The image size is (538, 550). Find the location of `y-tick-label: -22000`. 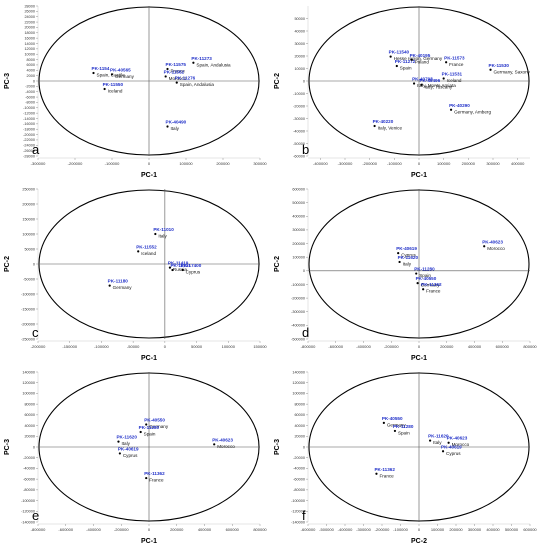

y-tick-label: -22000 is located at coordinates (29, 140).